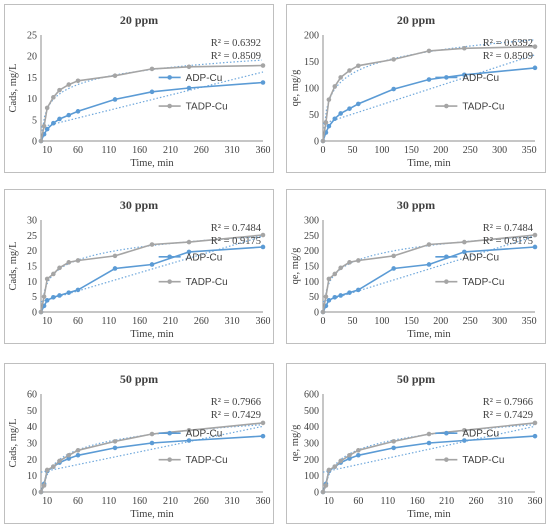  I want to click on y-tick-label: 15, so click(32, 78).